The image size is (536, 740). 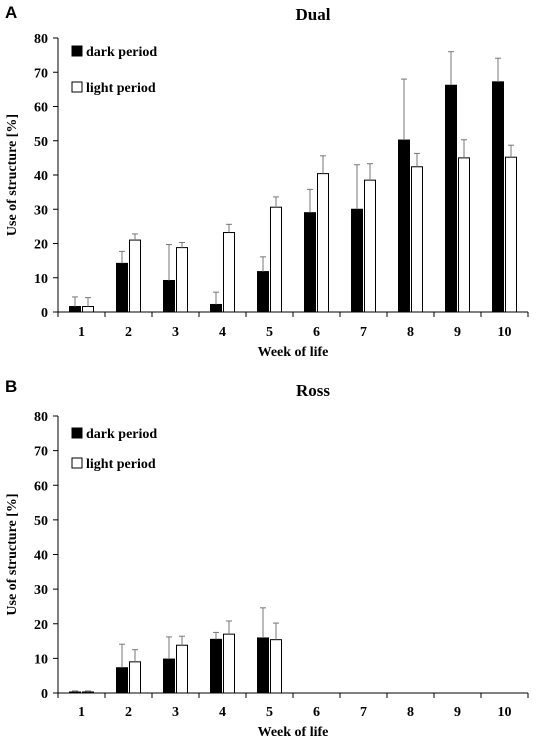 I want to click on chart-title: Ross, so click(x=313, y=390).